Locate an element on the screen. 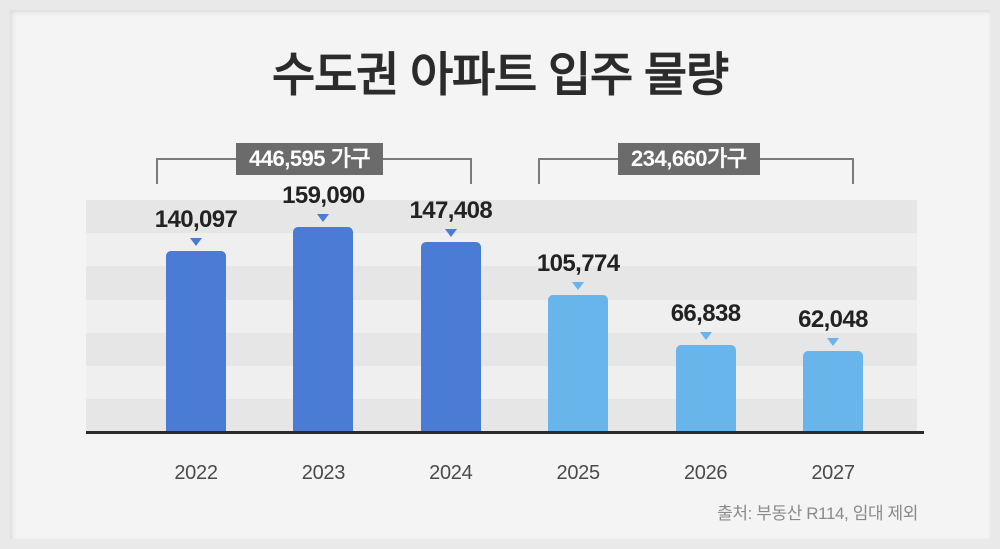 This screenshot has width=1000, height=549. x-axis-tick-2025: 2025 is located at coordinates (578, 473).